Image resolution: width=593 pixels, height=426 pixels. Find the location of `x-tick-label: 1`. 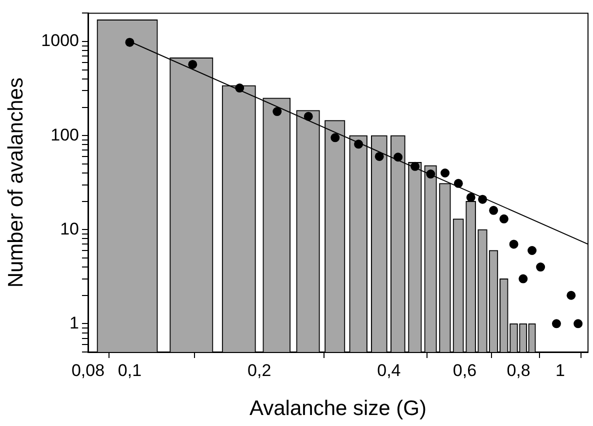

x-tick-label: 1 is located at coordinates (560, 370).